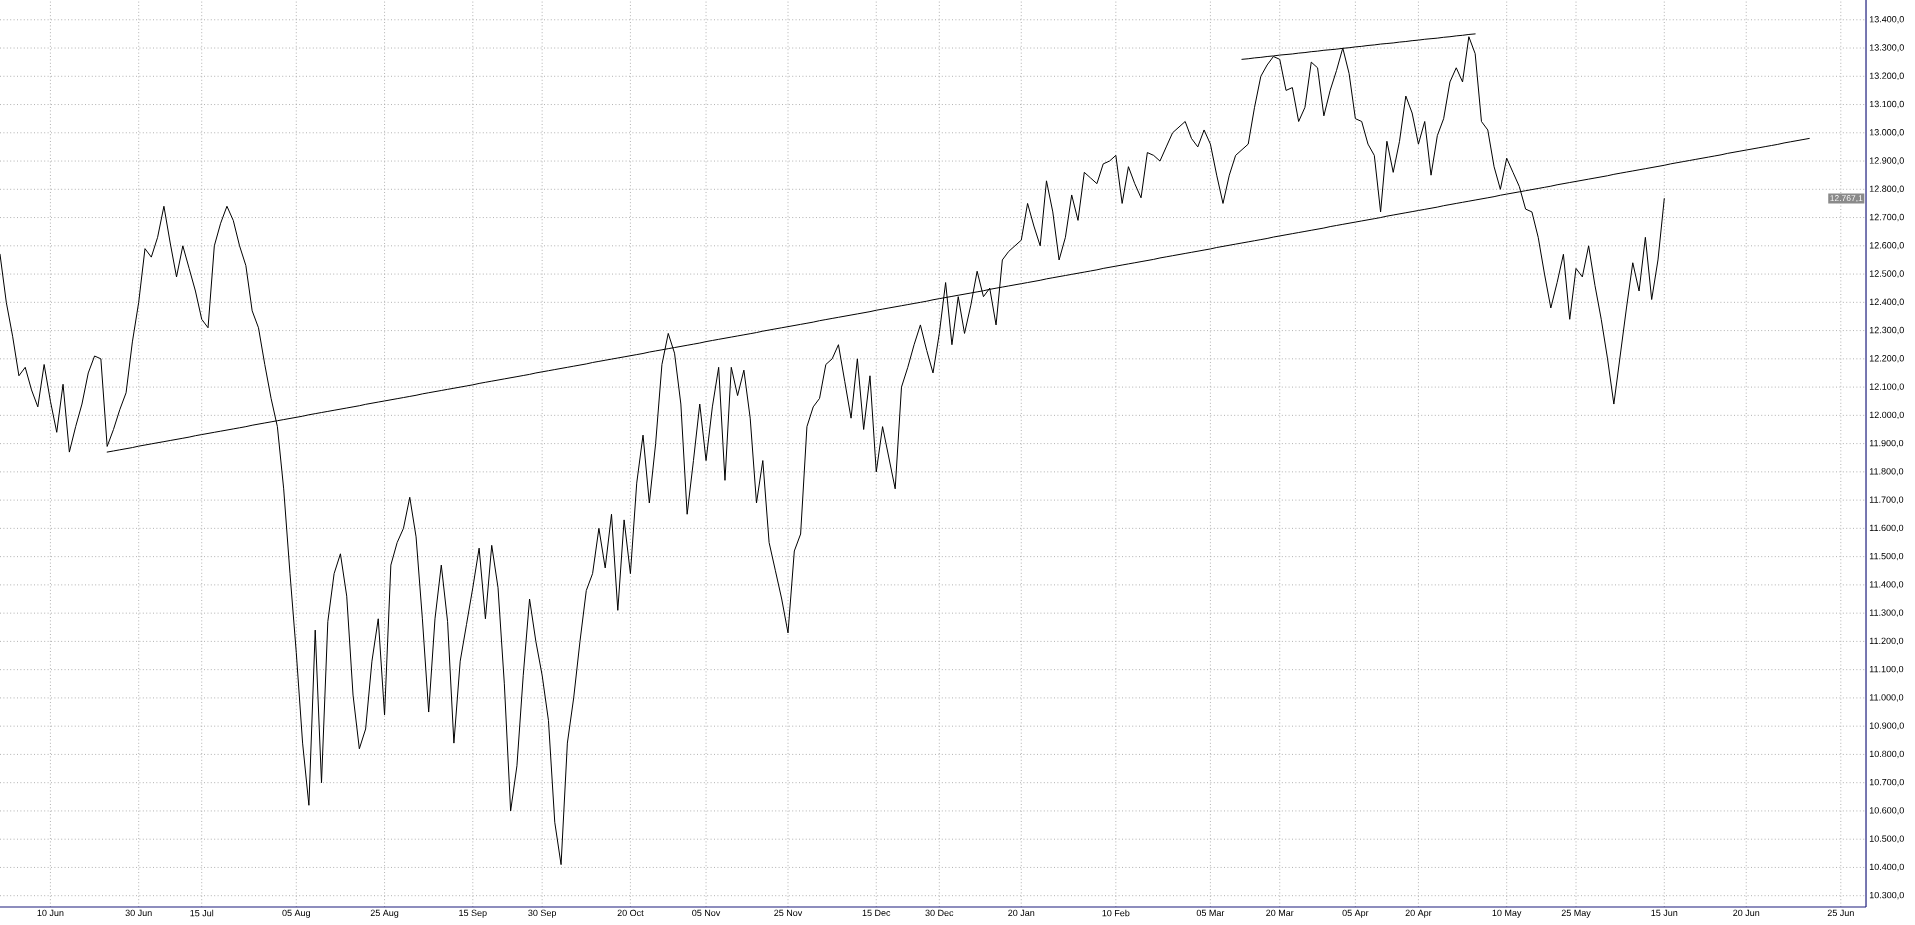 This screenshot has width=1915, height=925. What do you see at coordinates (1576, 913) in the screenshot?
I see `x-tick-label: 25 May` at bounding box center [1576, 913].